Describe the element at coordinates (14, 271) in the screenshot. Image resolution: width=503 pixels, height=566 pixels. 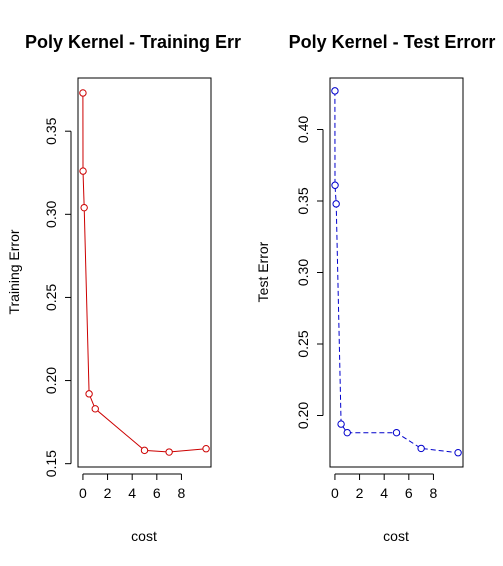
I see `y-axis-label: Training Error` at that location.